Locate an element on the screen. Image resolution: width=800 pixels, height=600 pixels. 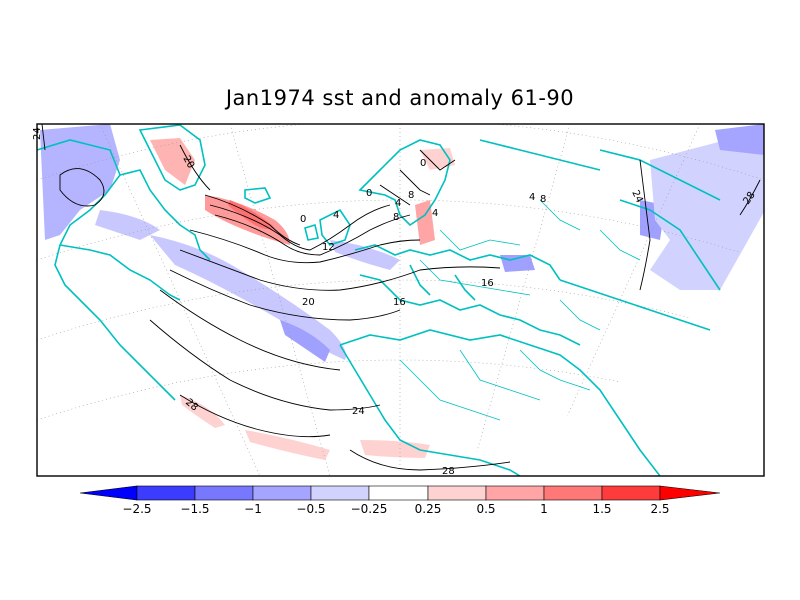
neg-anomaly-arabian is located at coordinates (707, 210).